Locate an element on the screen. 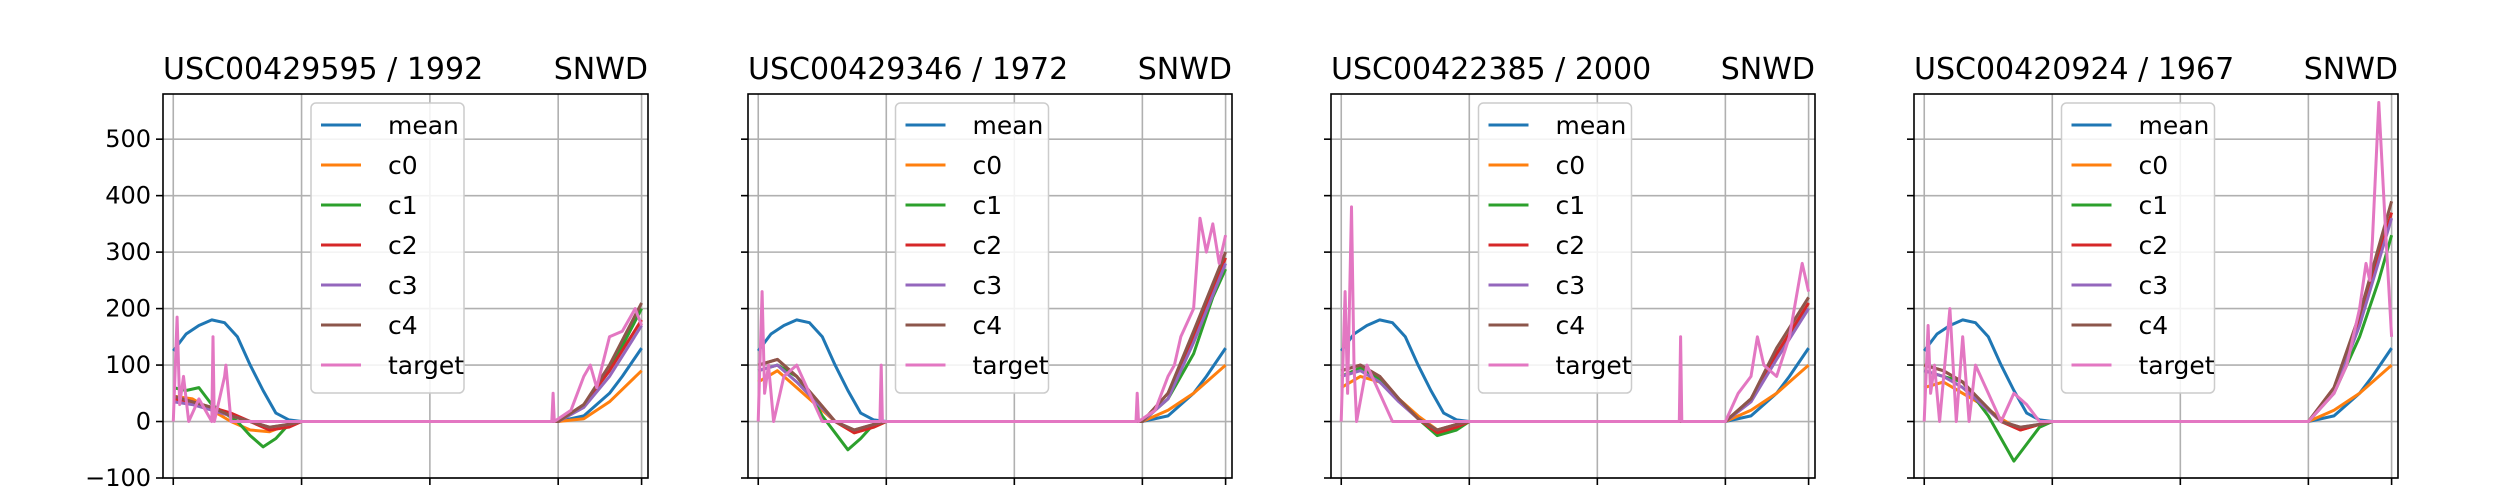 This screenshot has width=2504, height=502. subplot-title: USC00422385 / 2000 is located at coordinates (1491, 69).